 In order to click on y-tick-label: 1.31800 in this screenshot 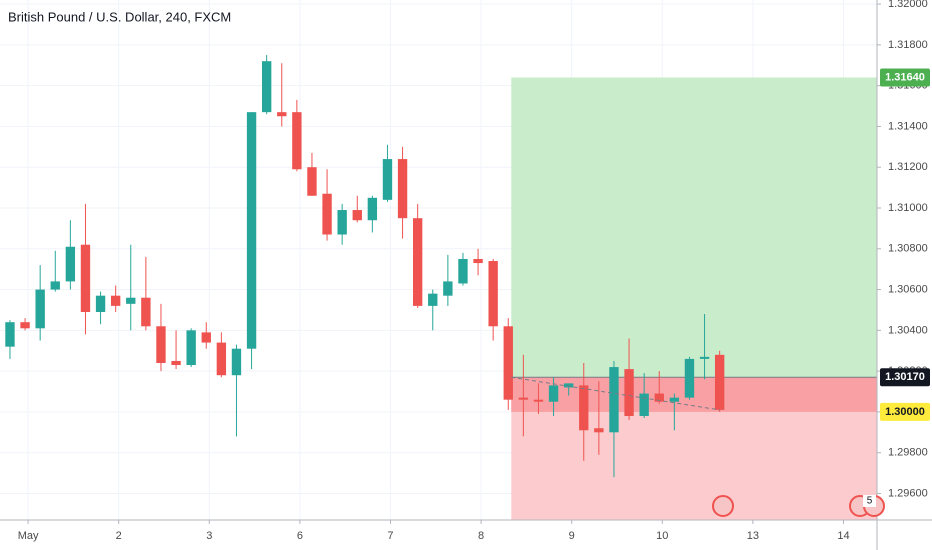, I will do `click(908, 45)`.